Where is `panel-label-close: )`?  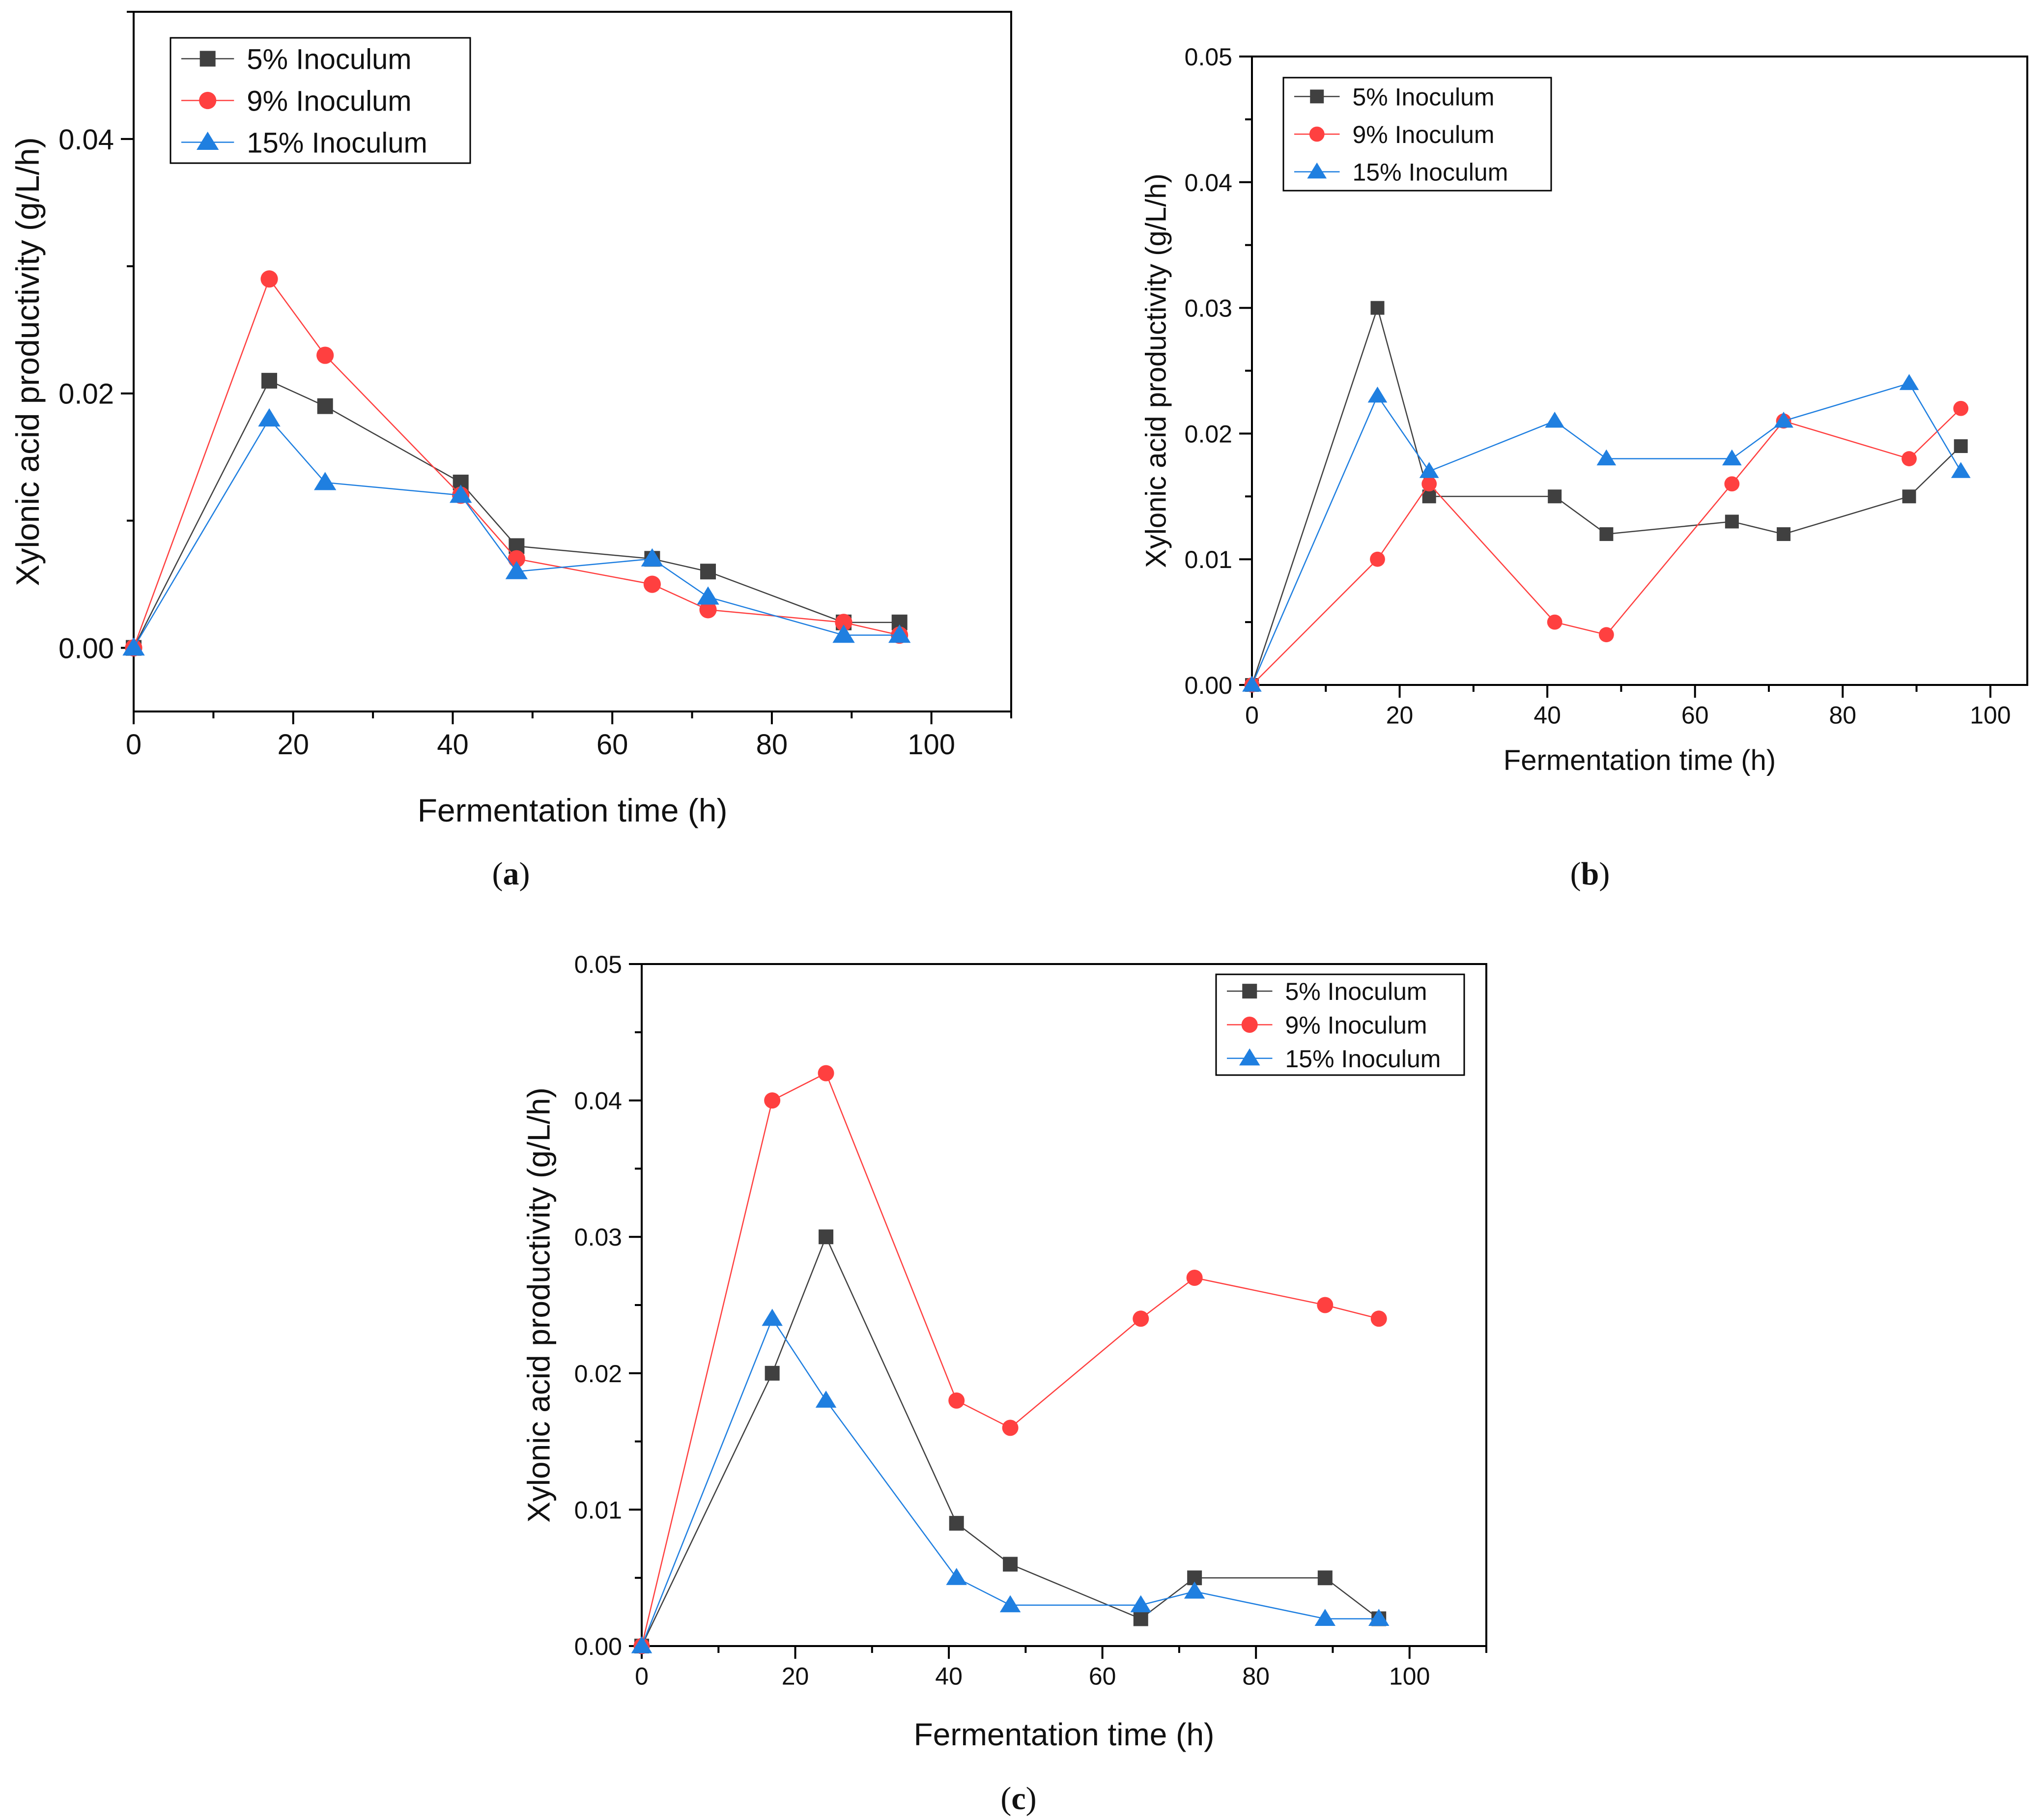 panel-label-close: ) is located at coordinates (524, 874).